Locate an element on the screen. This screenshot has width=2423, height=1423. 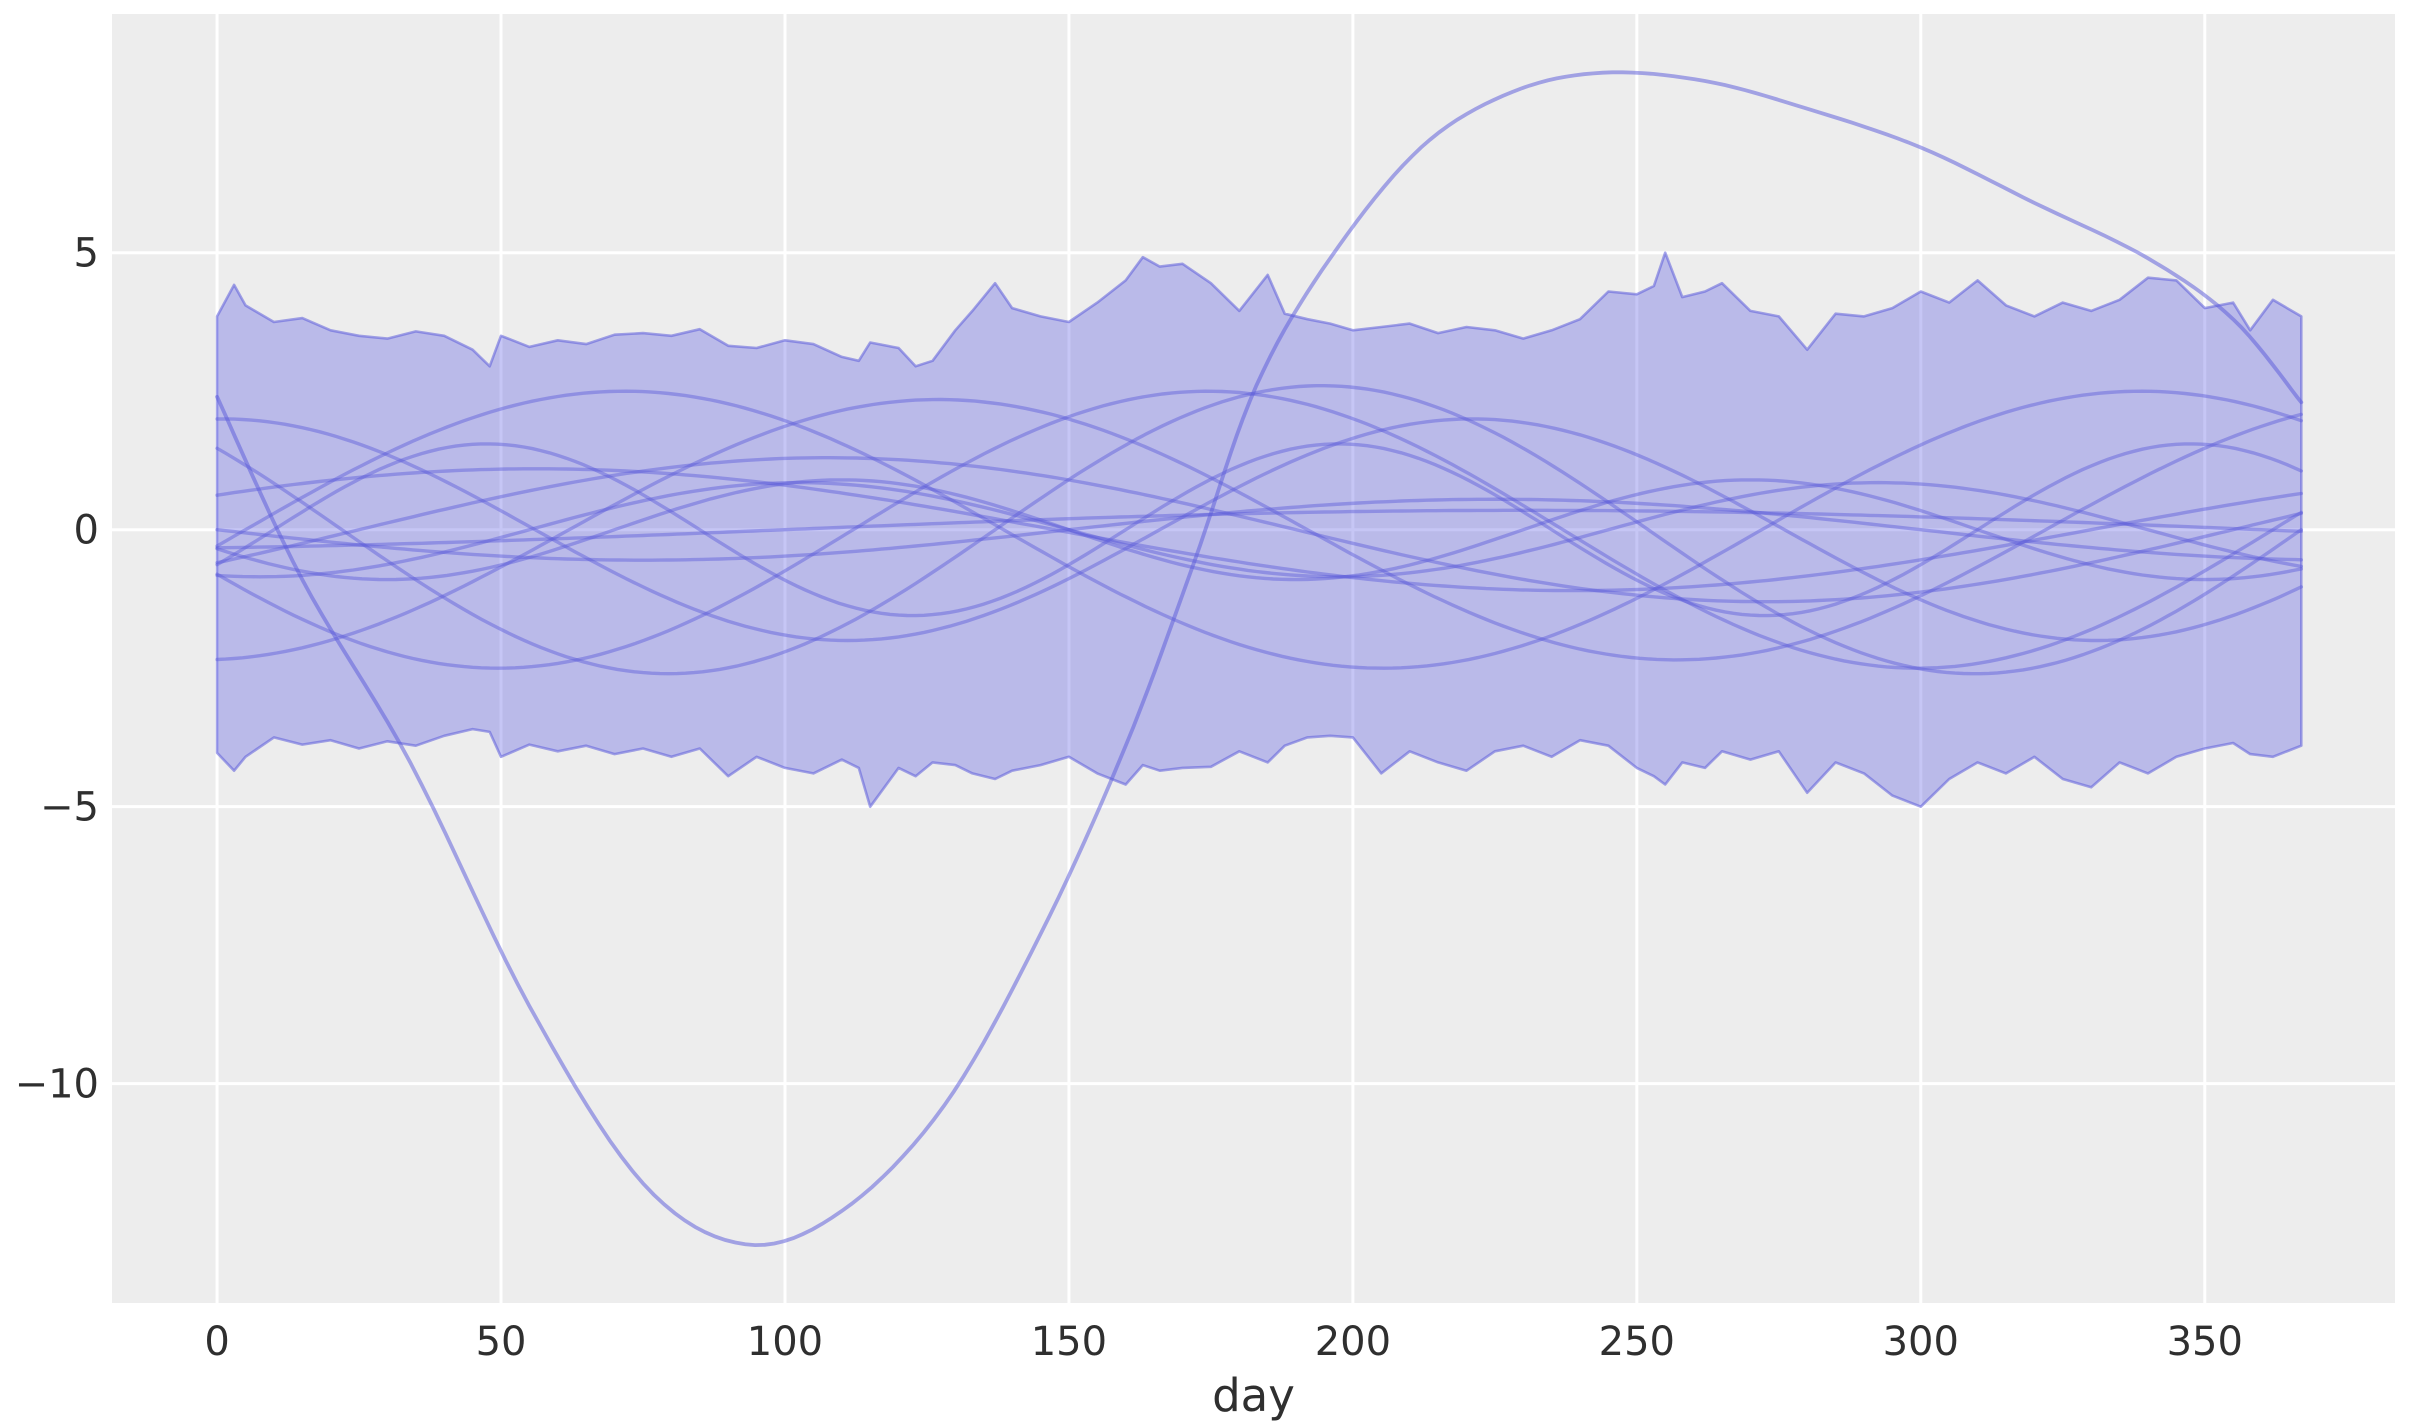
y-tick-label-5: 5 is located at coordinates (86, 254).